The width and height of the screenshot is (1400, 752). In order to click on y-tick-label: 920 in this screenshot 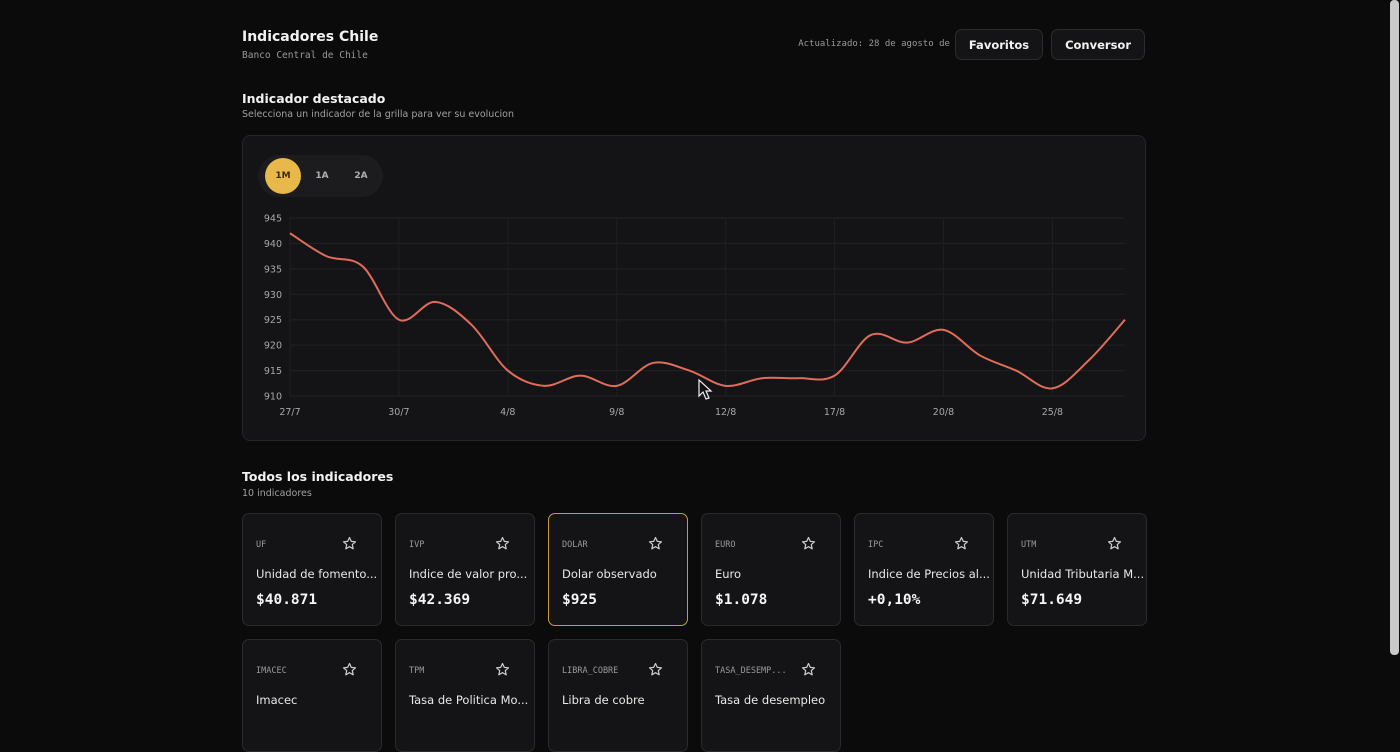, I will do `click(273, 346)`.